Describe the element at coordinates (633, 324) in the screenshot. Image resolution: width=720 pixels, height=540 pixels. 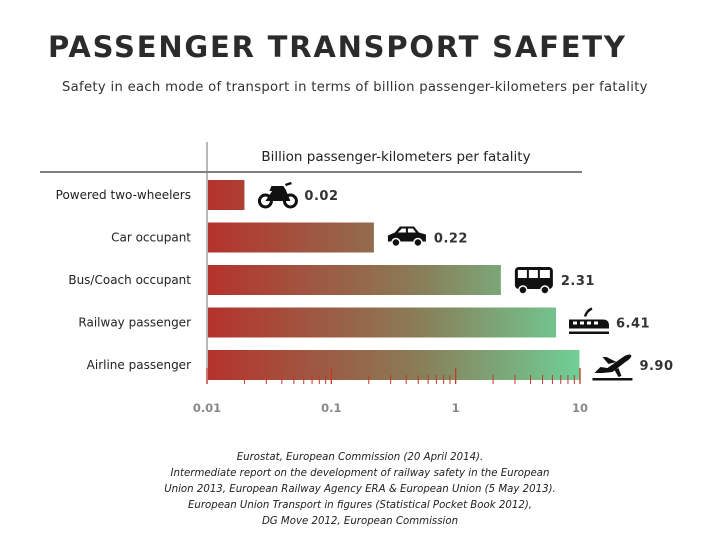
I see `value-label: 6.41` at that location.